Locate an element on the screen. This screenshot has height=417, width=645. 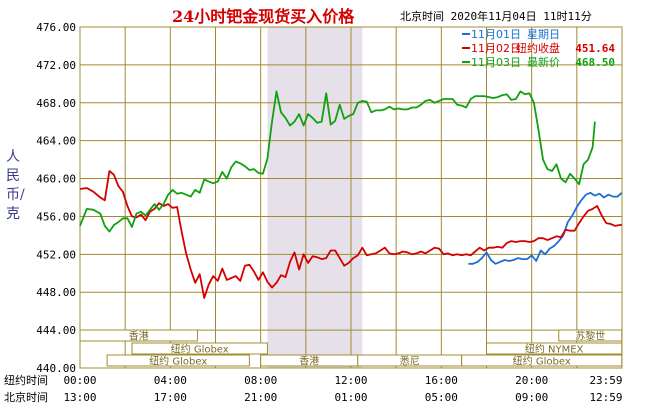
y-tick-label: 472.00 is located at coordinates (56, 65).